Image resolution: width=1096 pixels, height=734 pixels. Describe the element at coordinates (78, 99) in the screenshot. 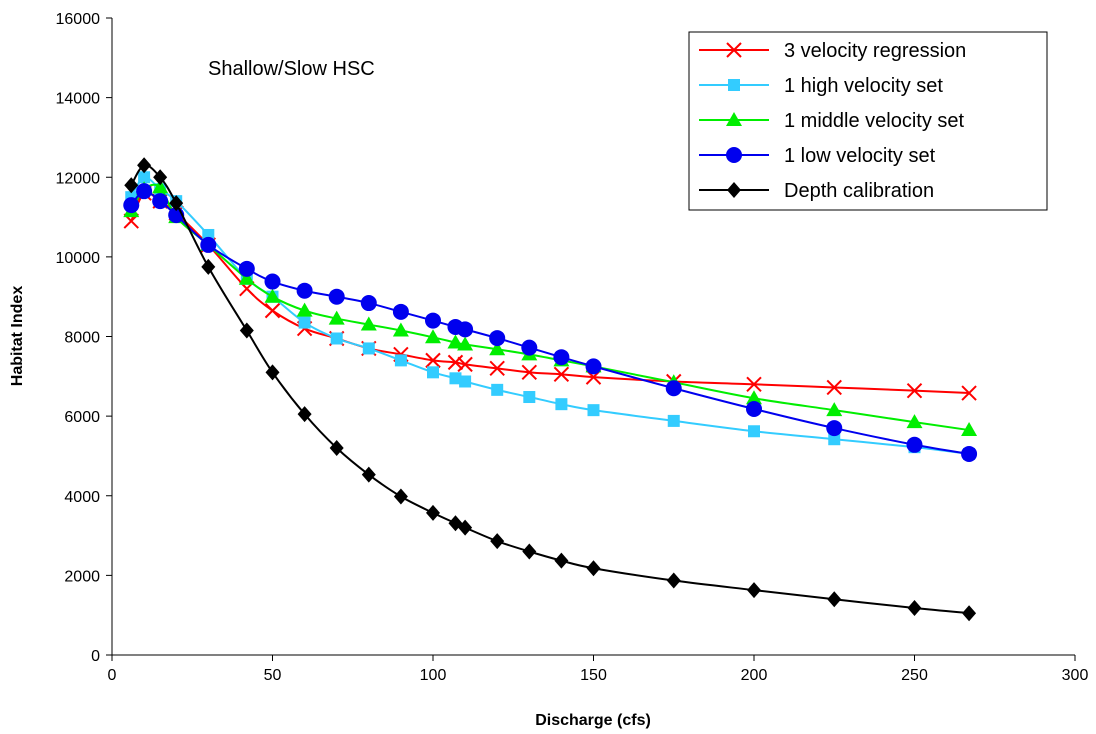

I see `y-tick-label: 14000` at that location.